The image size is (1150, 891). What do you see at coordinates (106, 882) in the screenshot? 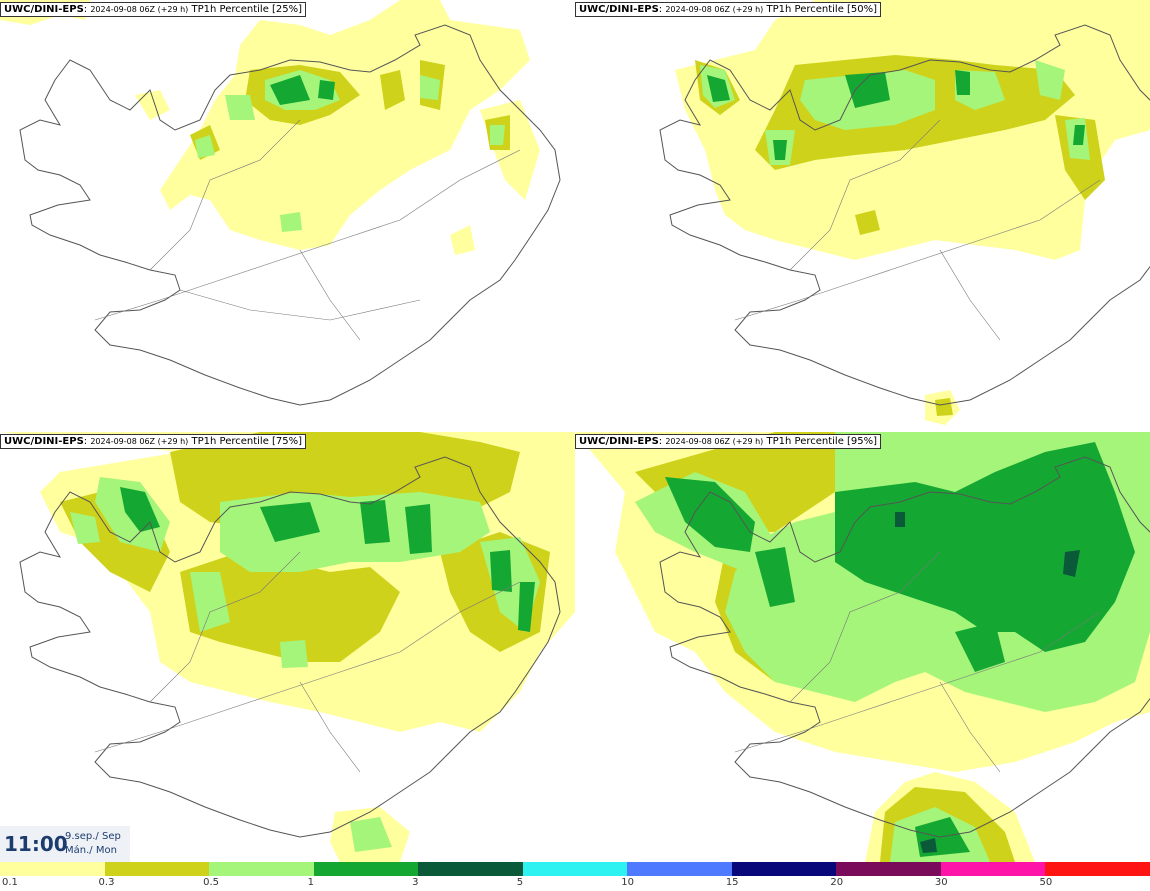
I see `legend-label: 0.3` at bounding box center [106, 882].